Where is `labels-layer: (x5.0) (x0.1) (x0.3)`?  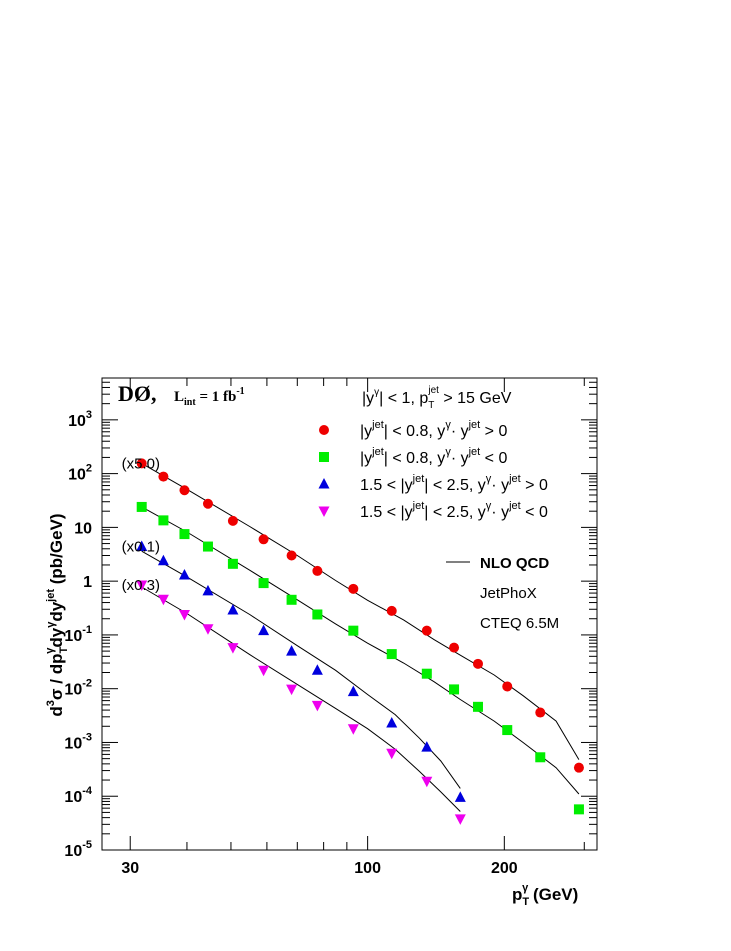 labels-layer: (x5.0) (x0.1) (x0.3) is located at coordinates (141, 524).